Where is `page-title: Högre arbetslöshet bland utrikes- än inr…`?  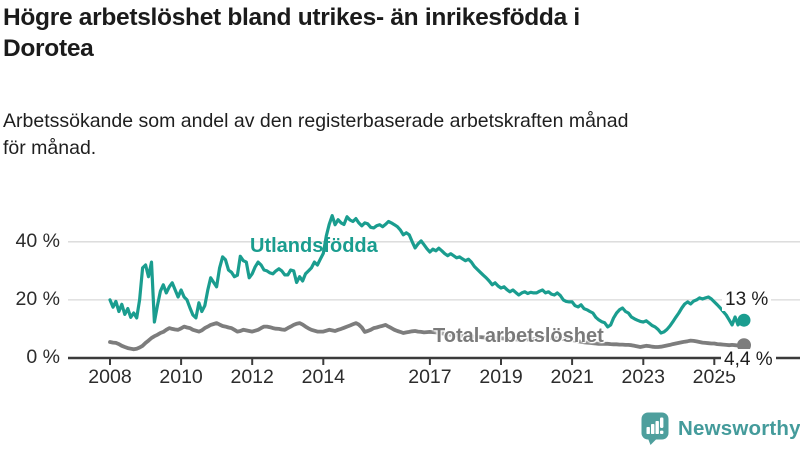
page-title: Högre arbetslöshet bland utrikes- än inr… is located at coordinates (383, 33).